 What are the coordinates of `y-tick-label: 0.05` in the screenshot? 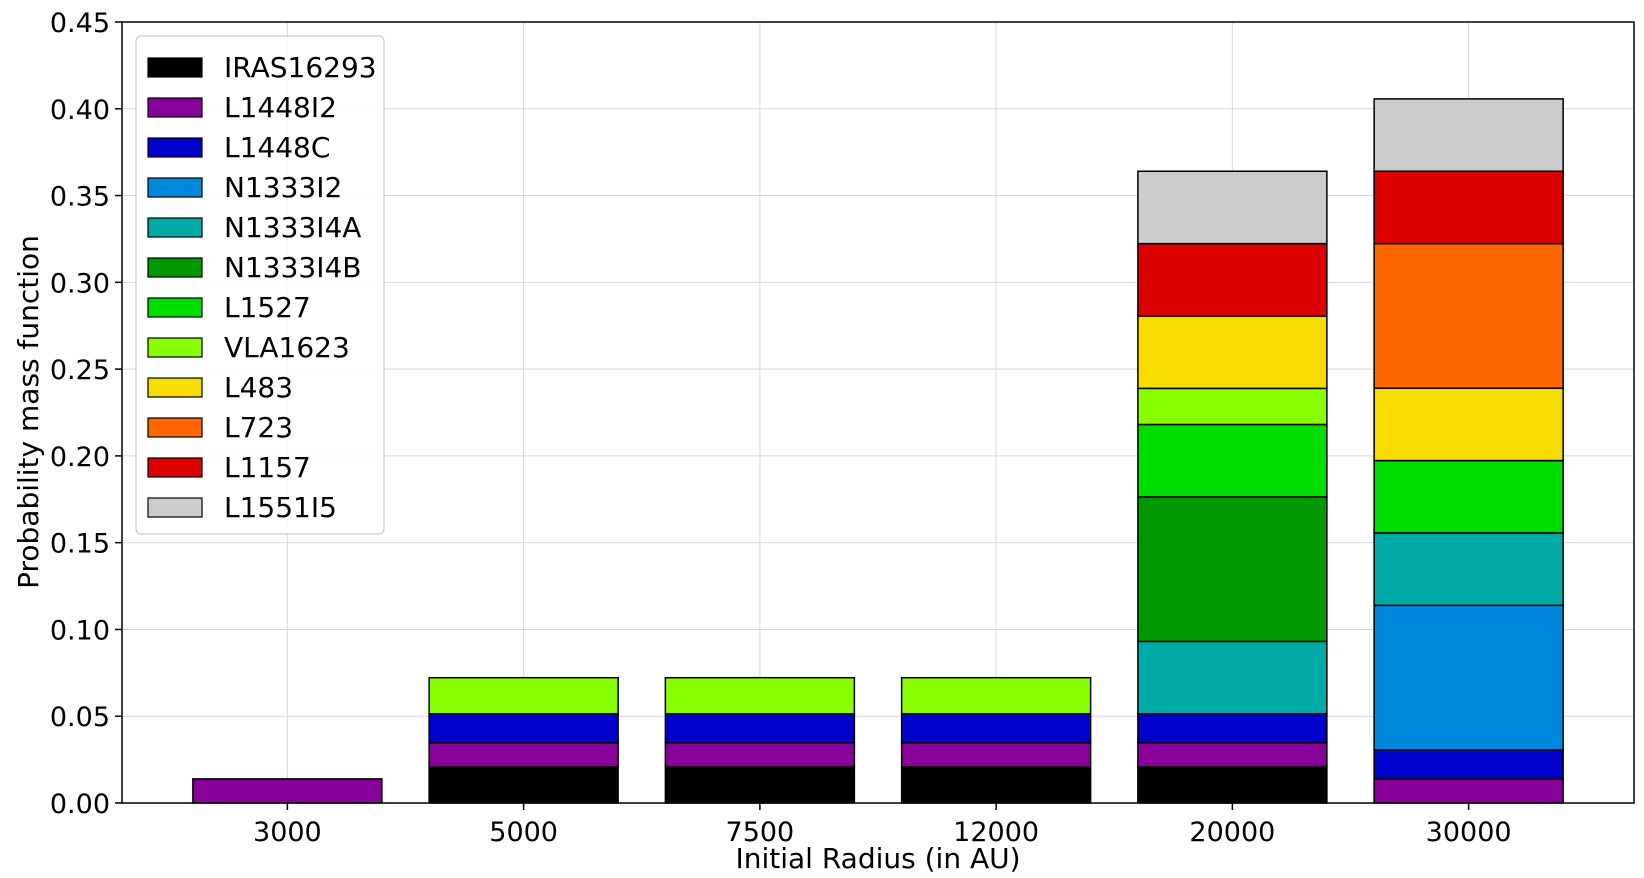 It's located at (80, 717).